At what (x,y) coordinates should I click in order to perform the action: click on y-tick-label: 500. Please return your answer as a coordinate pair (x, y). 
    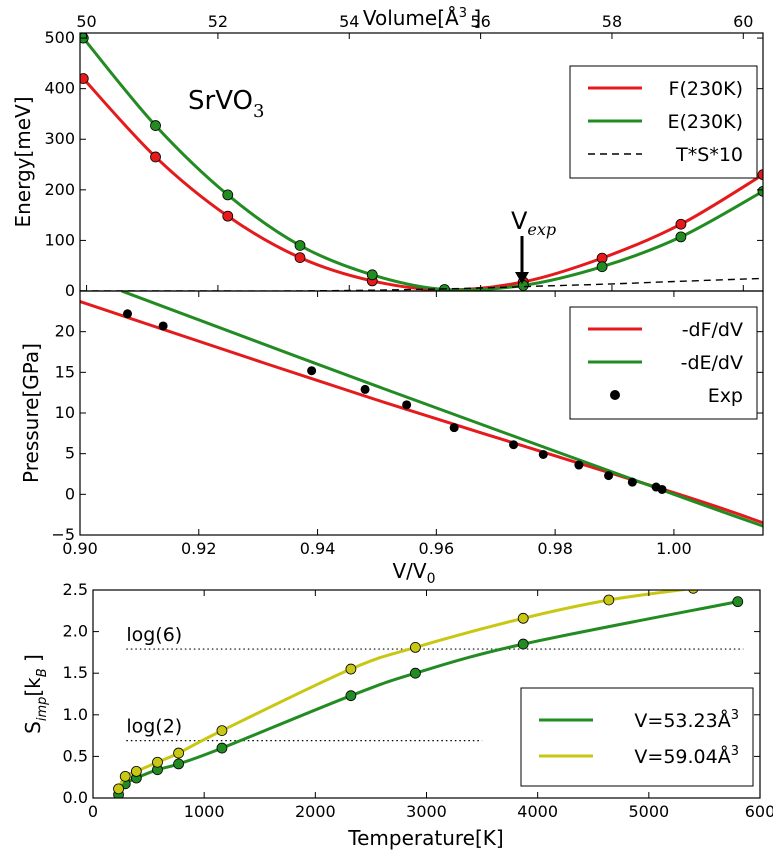
    Looking at the image, I should click on (59, 37).